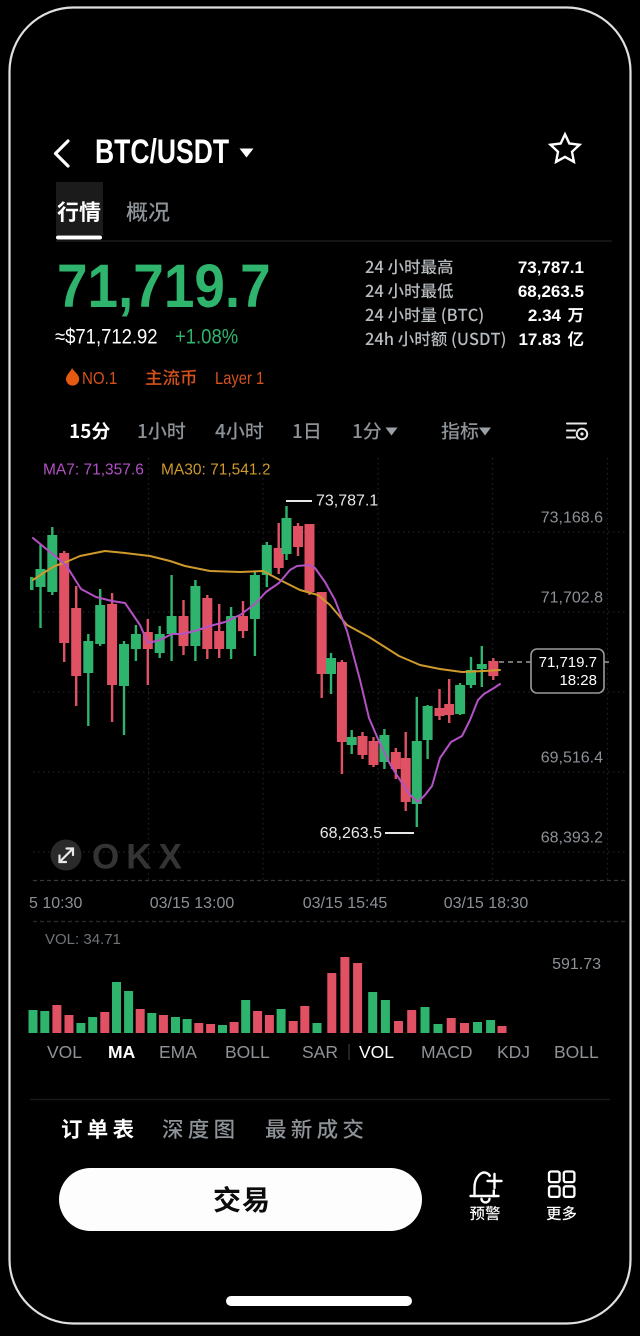 The width and height of the screenshot is (640, 1336). Describe the element at coordinates (99, 378) in the screenshot. I see `svg-text: NO.1` at that location.